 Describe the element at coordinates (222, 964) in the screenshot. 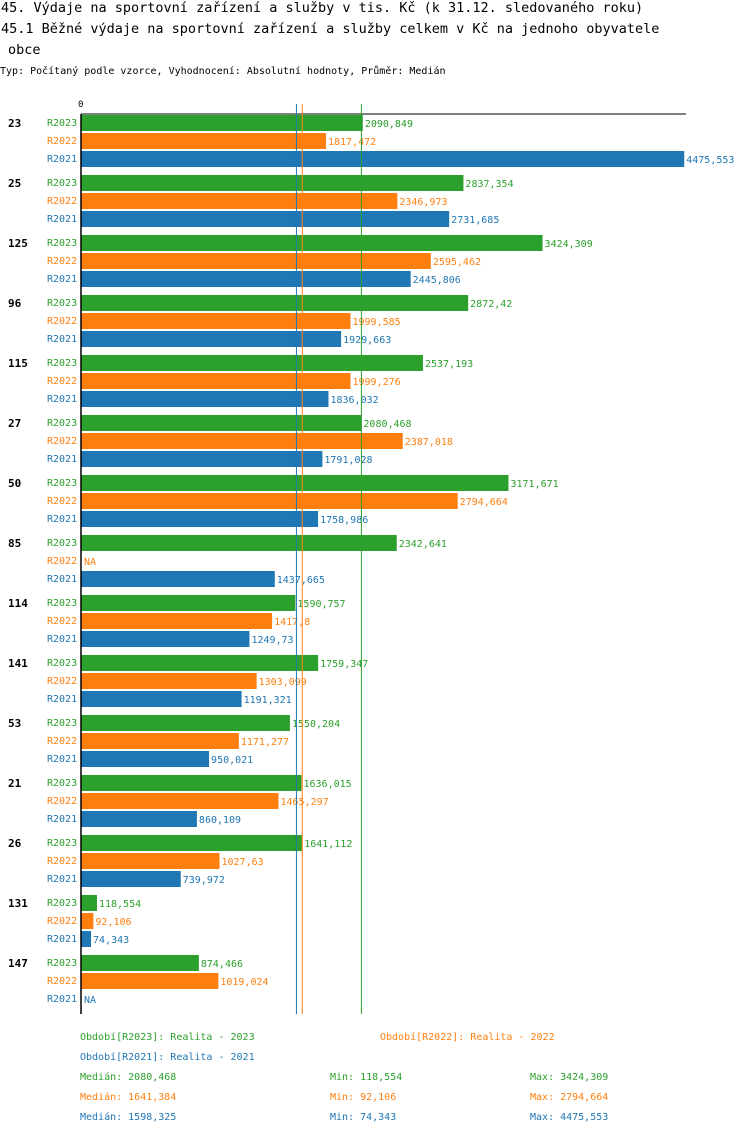

I see `value-label-r2023: 874,466` at that location.